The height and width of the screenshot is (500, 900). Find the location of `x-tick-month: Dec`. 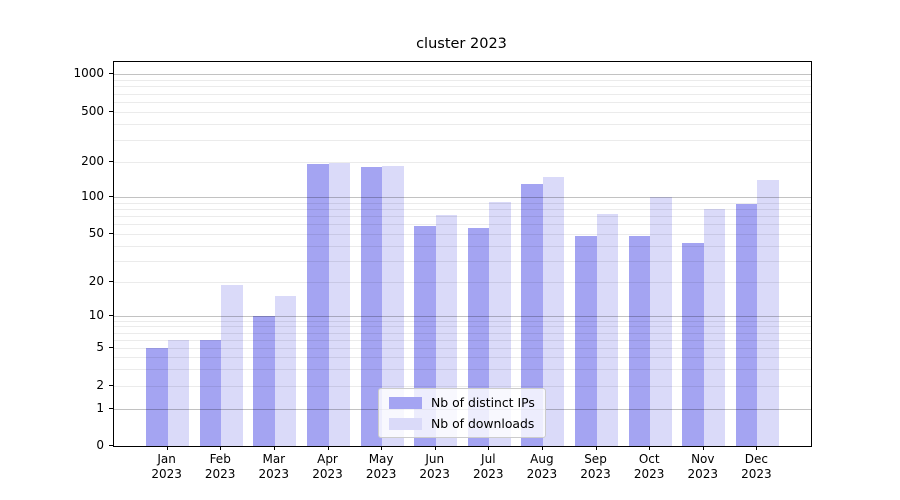

x-tick-month: Dec is located at coordinates (756, 459).